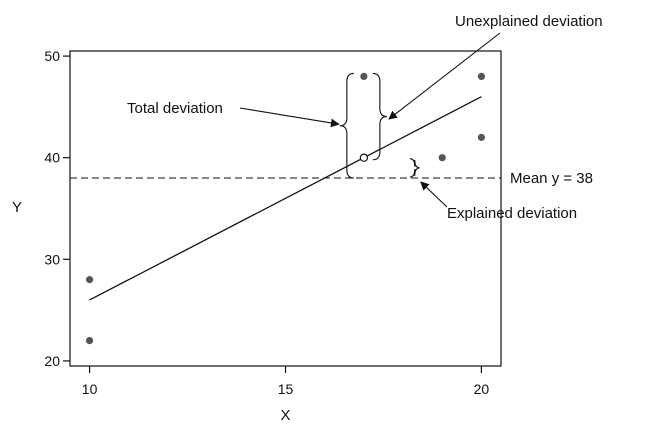  What do you see at coordinates (90, 389) in the screenshot?
I see `x-tick-label: 10` at bounding box center [90, 389].